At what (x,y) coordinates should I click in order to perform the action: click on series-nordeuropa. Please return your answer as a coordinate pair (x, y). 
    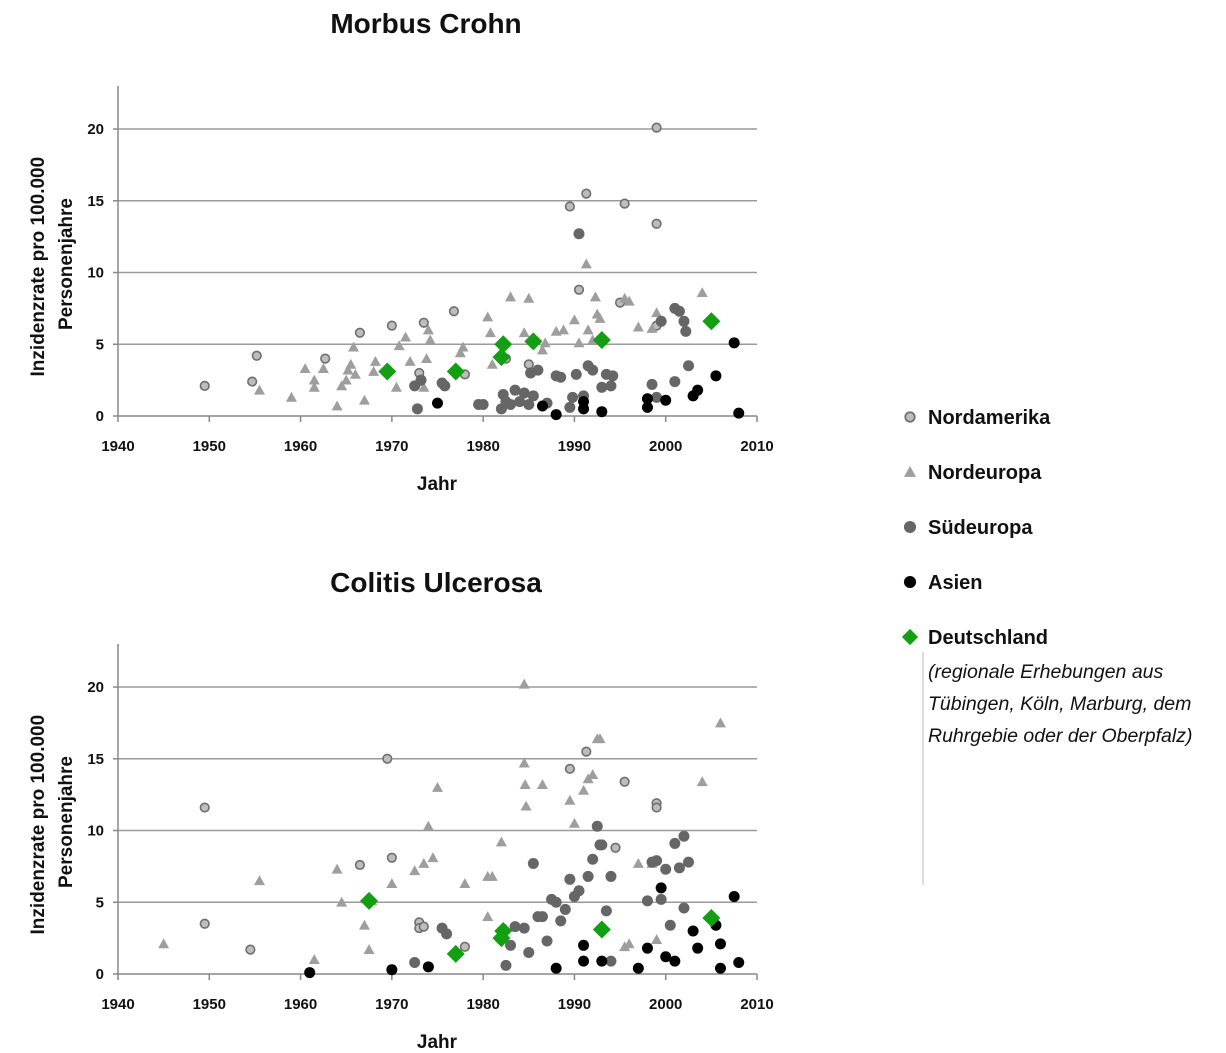
    Looking at the image, I should click on (480, 334).